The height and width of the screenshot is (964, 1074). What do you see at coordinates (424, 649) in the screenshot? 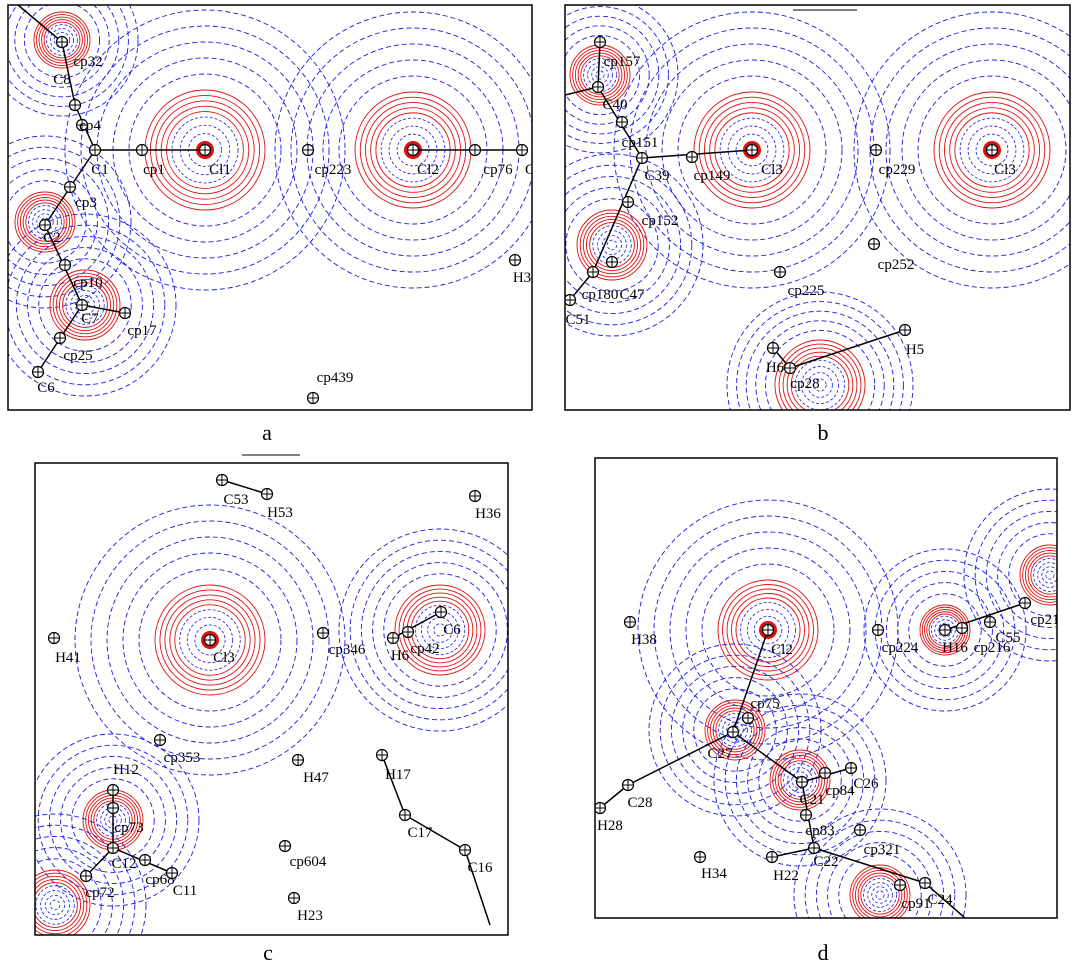
I see `atom-label: cp42` at bounding box center [424, 649].